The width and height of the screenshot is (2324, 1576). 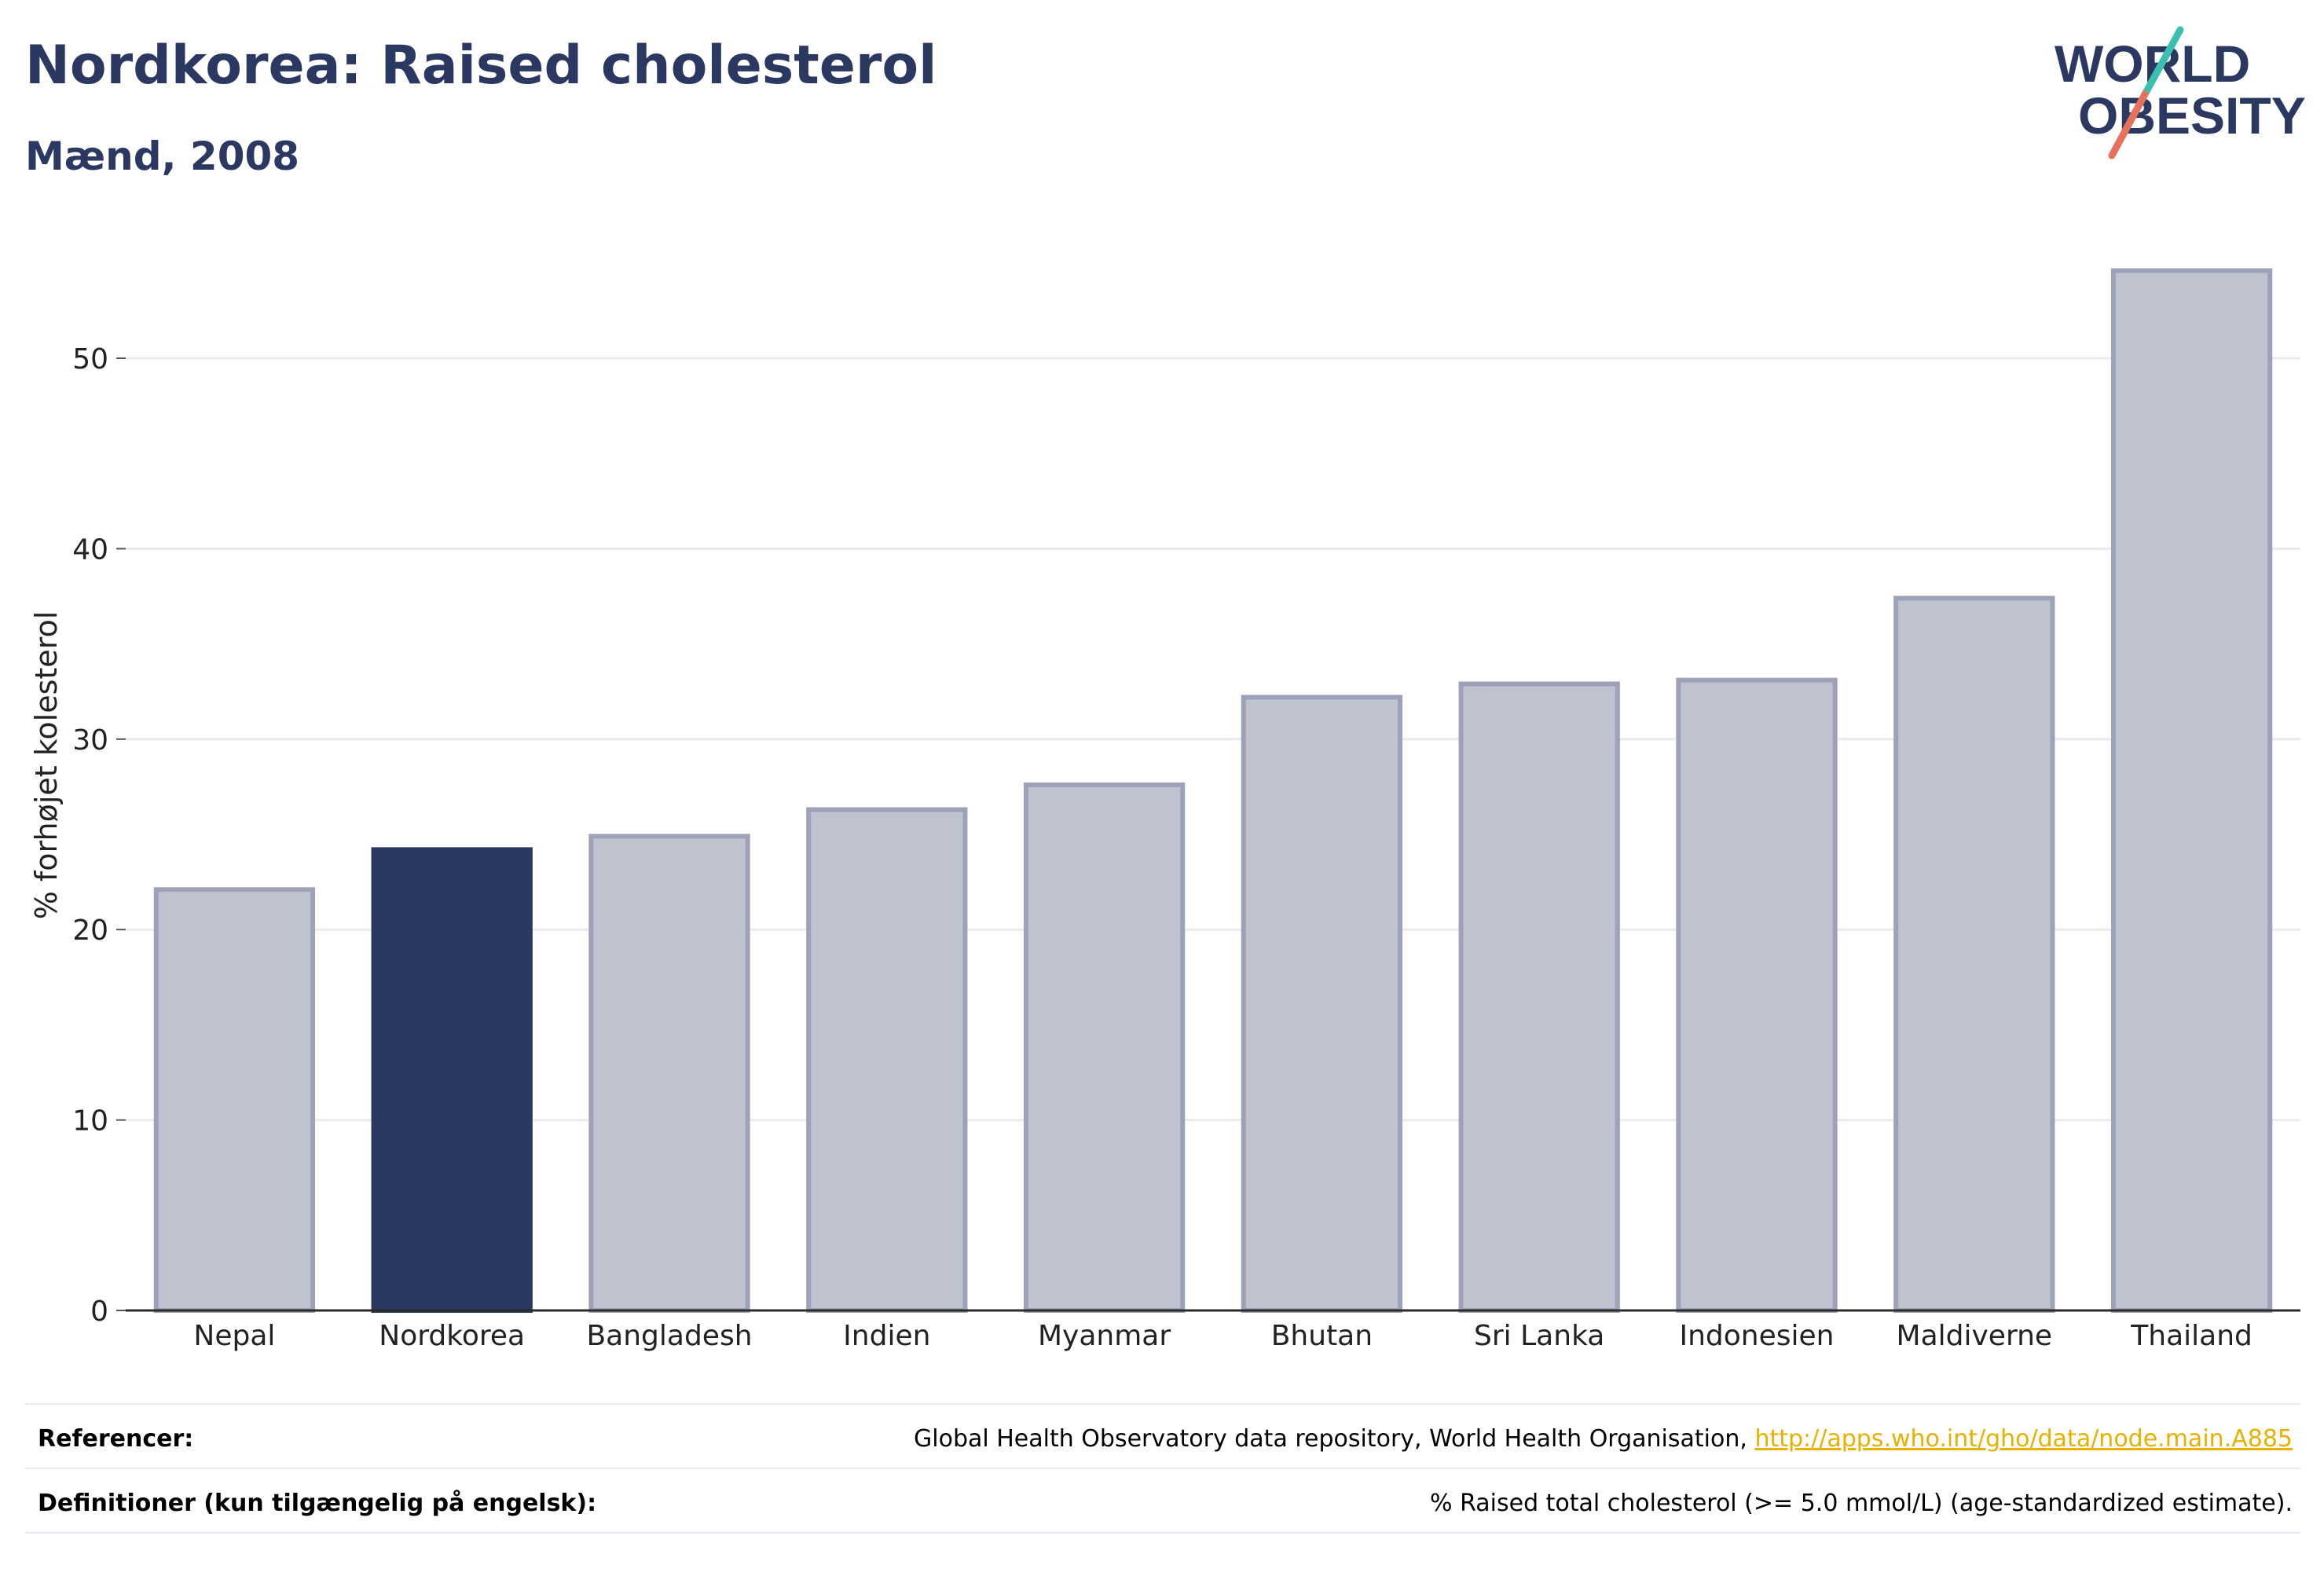 What do you see at coordinates (90, 1121) in the screenshot?
I see `y-tick-label: 10` at bounding box center [90, 1121].